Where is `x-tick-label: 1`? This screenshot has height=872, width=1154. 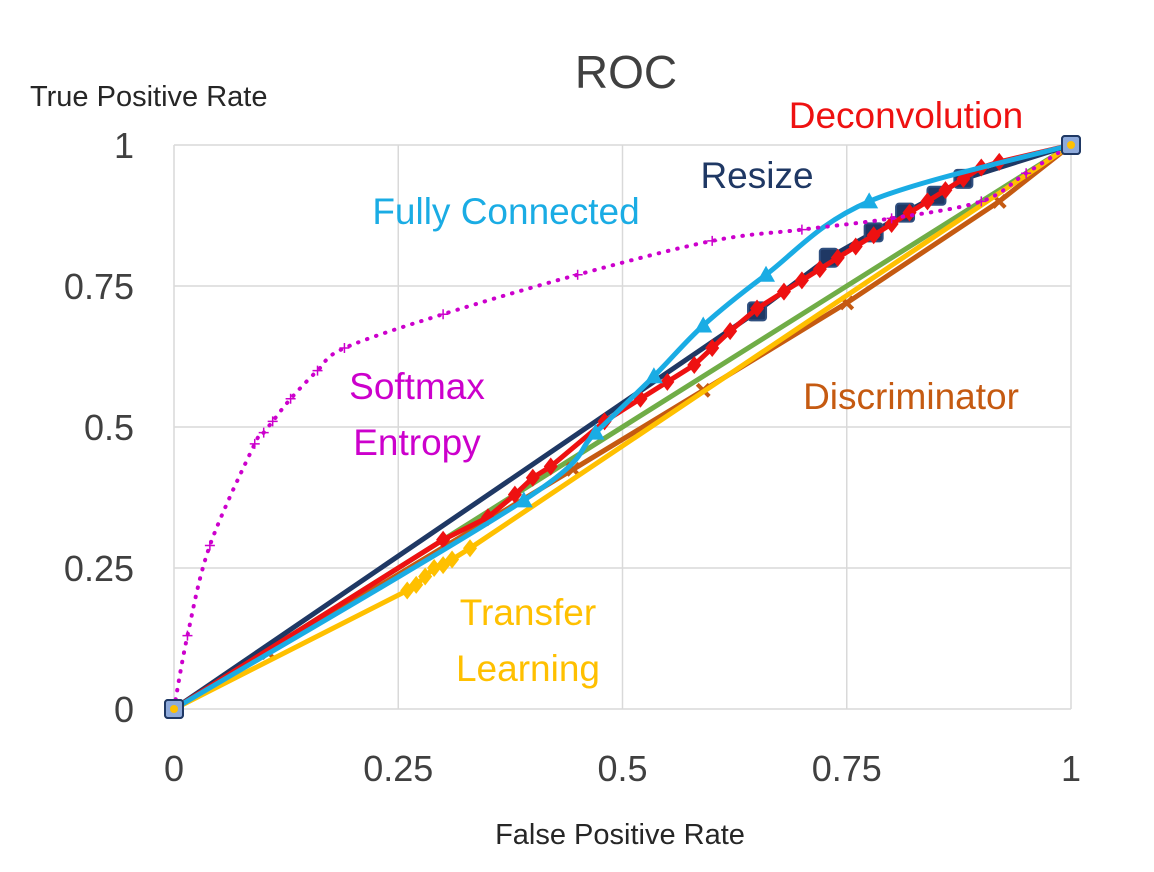 x-tick-label: 1 is located at coordinates (1071, 768).